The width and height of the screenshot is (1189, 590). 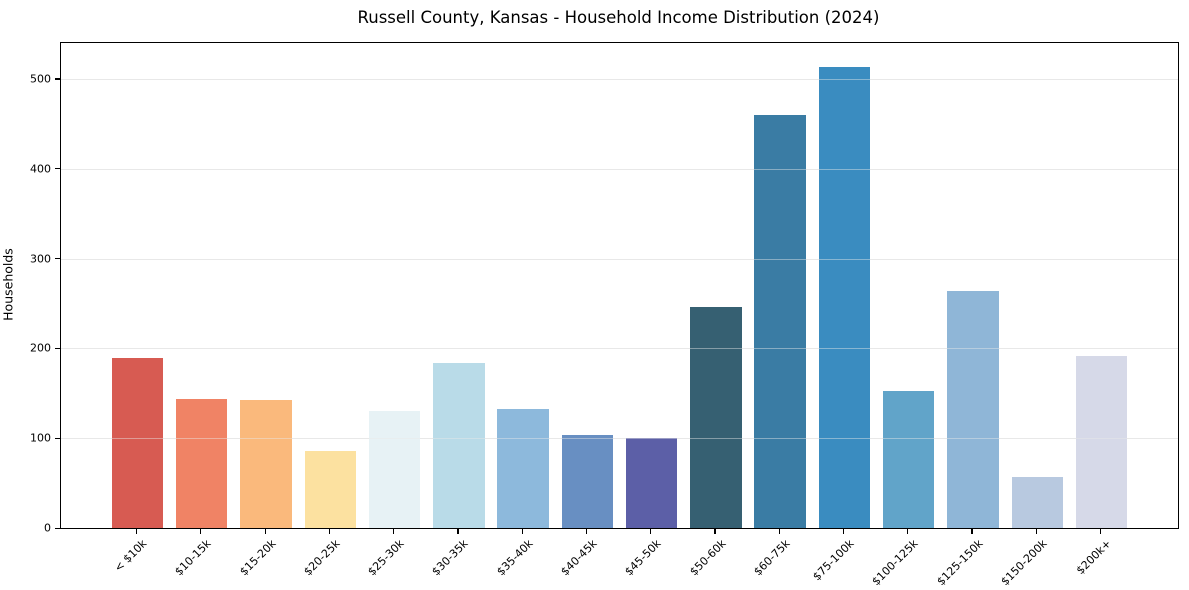 What do you see at coordinates (40, 438) in the screenshot?
I see `y-tick-label: 100` at bounding box center [40, 438].